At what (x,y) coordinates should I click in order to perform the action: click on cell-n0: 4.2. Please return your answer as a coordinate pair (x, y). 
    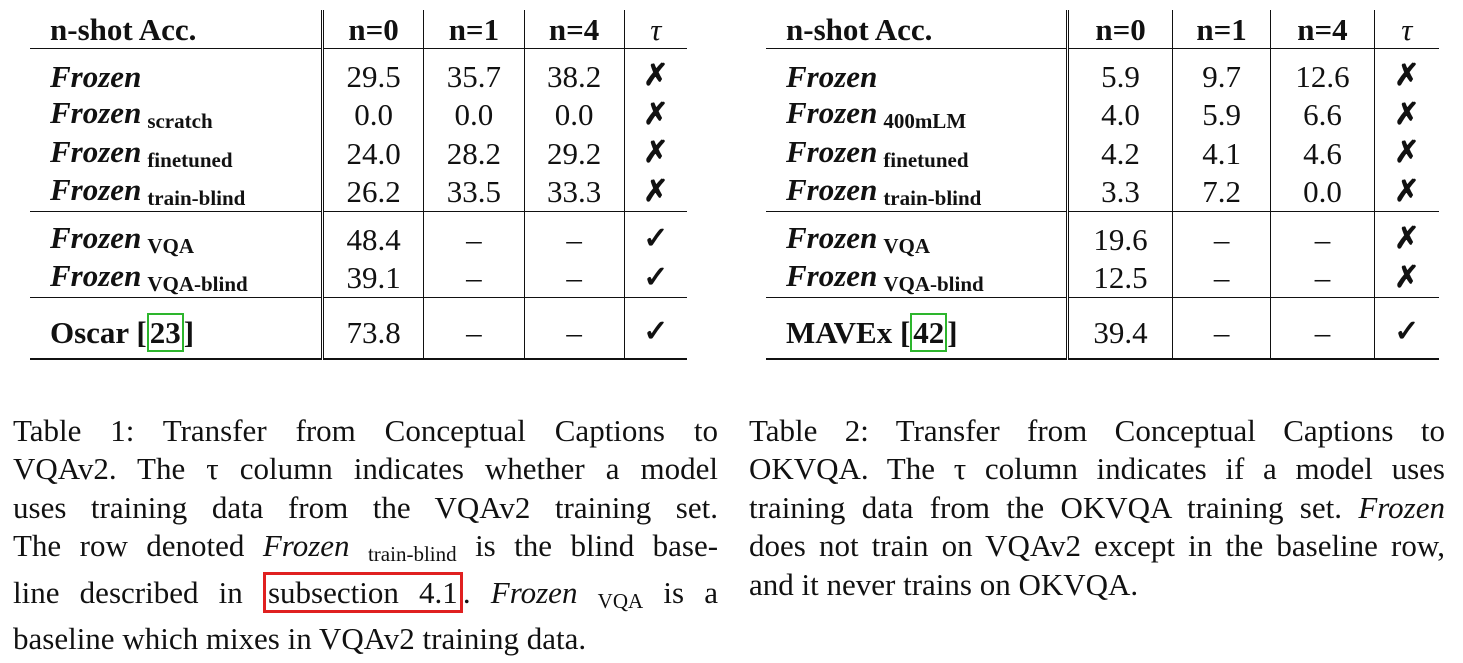
    Looking at the image, I should click on (1119, 153).